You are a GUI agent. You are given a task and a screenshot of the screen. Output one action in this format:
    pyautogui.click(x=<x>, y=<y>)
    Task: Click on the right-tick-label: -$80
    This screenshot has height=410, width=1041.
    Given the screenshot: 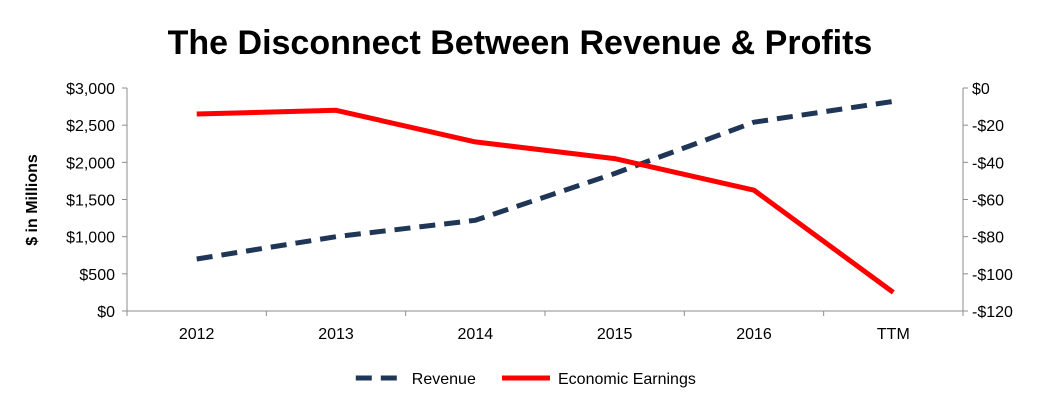 What is the action you would take?
    pyautogui.click(x=988, y=238)
    